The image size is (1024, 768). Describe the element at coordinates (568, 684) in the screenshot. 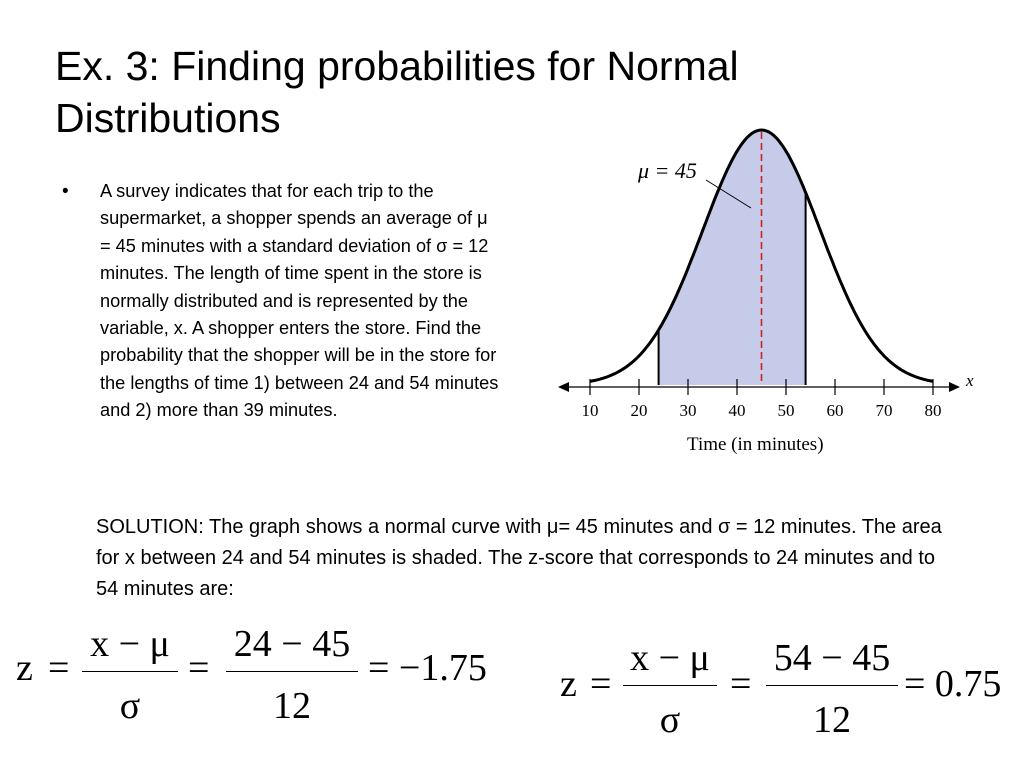

I see `eq2-lhs: z` at that location.